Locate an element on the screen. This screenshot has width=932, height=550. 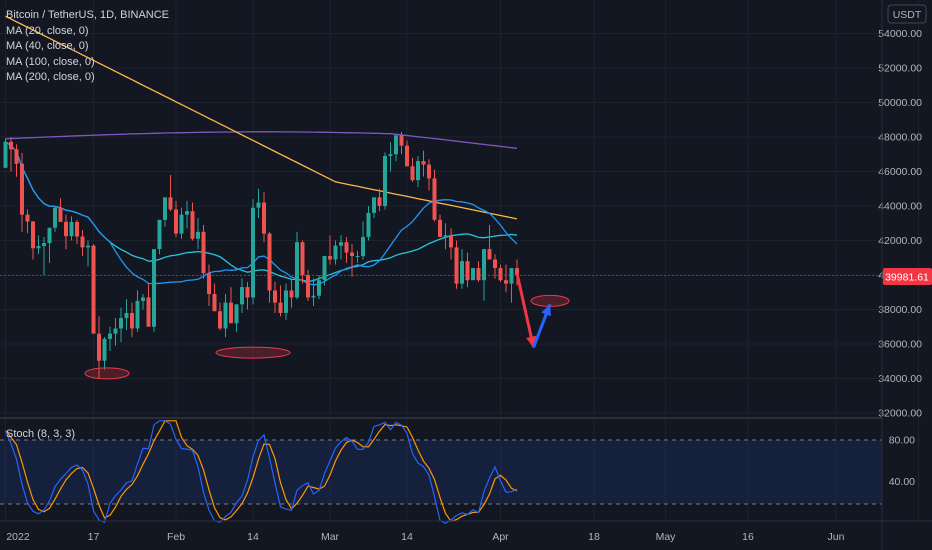
price-tick-label: 34000.00 is located at coordinates (900, 379).